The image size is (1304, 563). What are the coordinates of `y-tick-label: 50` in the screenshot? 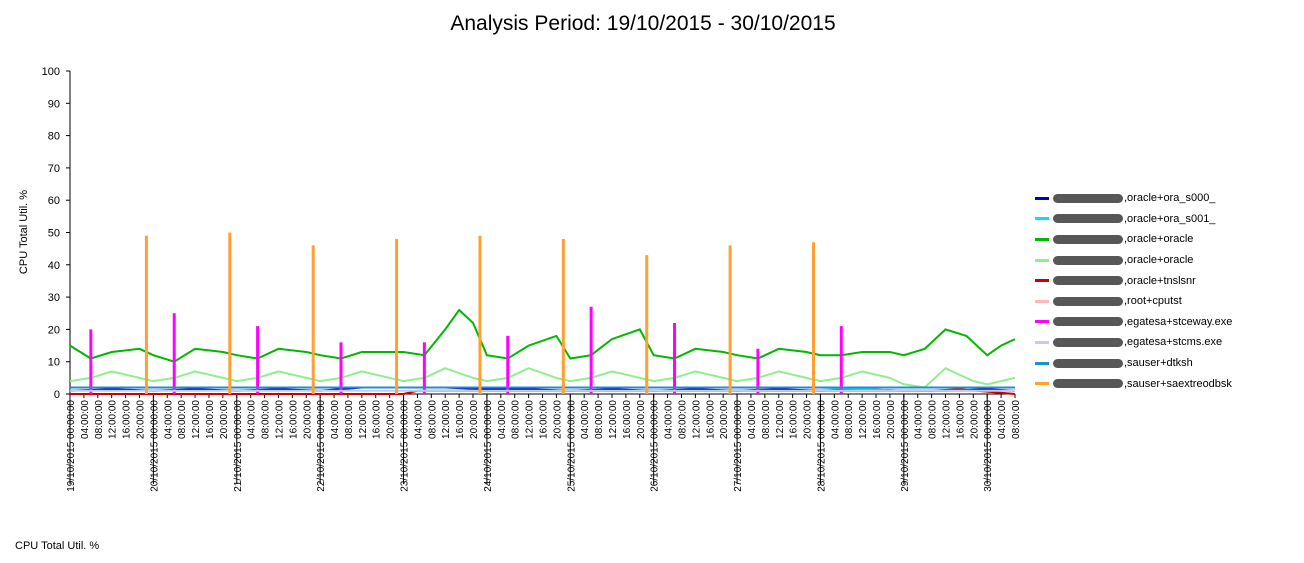 It's located at (54, 234).